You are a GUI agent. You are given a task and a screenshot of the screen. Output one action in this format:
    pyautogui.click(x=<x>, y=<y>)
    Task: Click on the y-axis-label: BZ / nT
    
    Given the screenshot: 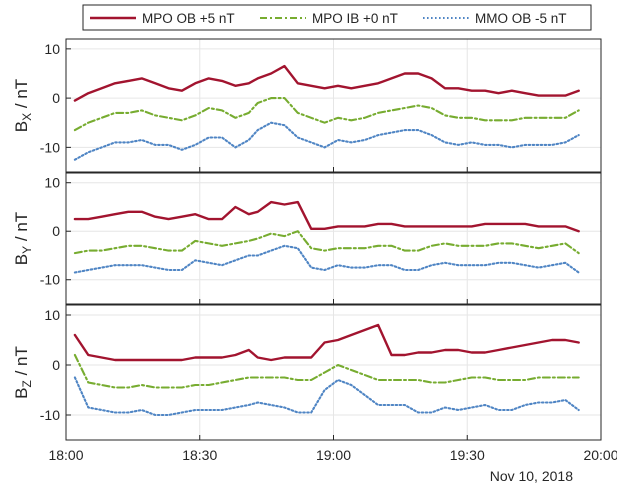 What is the action you would take?
    pyautogui.click(x=23, y=372)
    